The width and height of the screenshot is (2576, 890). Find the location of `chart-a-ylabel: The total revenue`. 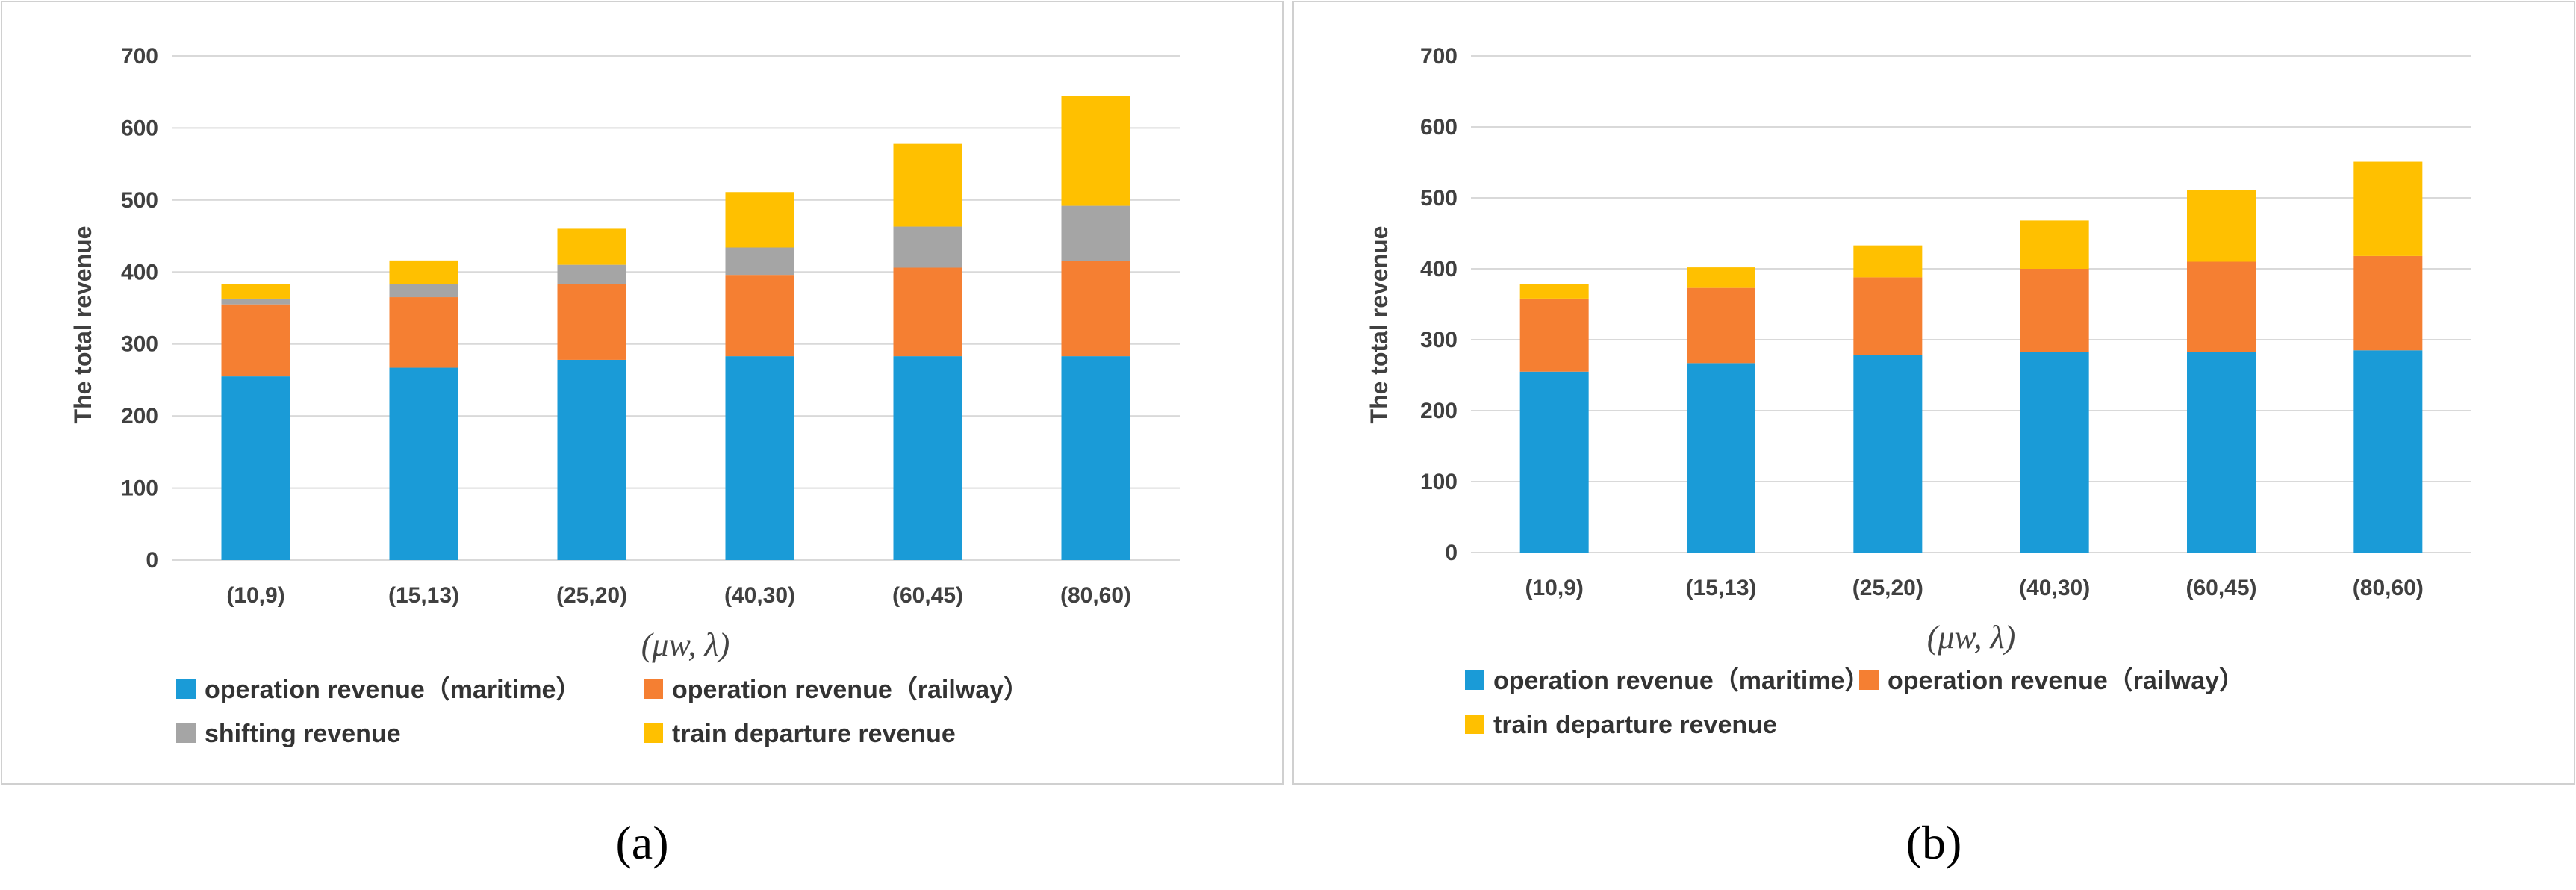

chart-a-ylabel: The total revenue is located at coordinates (82, 325).